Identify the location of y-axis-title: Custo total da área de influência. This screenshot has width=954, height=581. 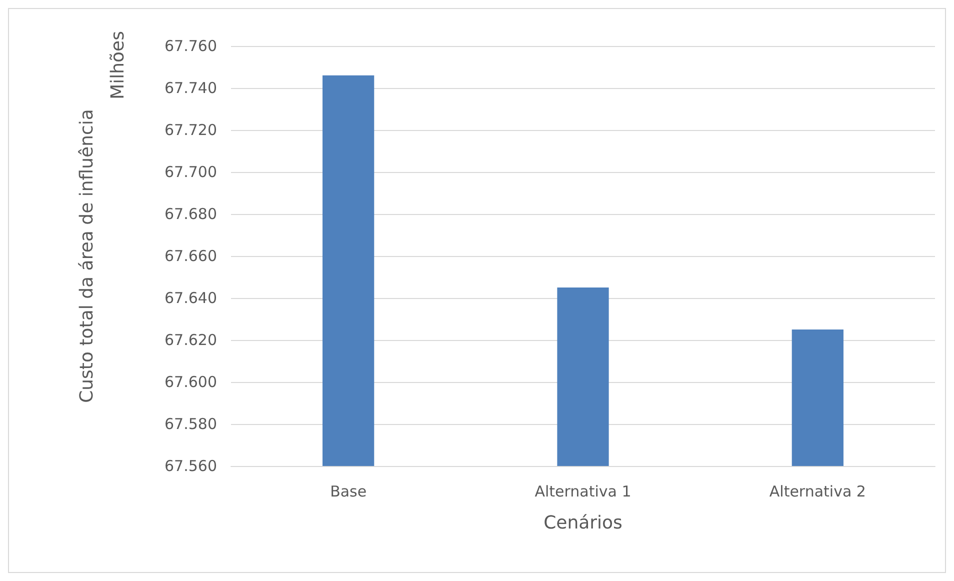
(87, 256).